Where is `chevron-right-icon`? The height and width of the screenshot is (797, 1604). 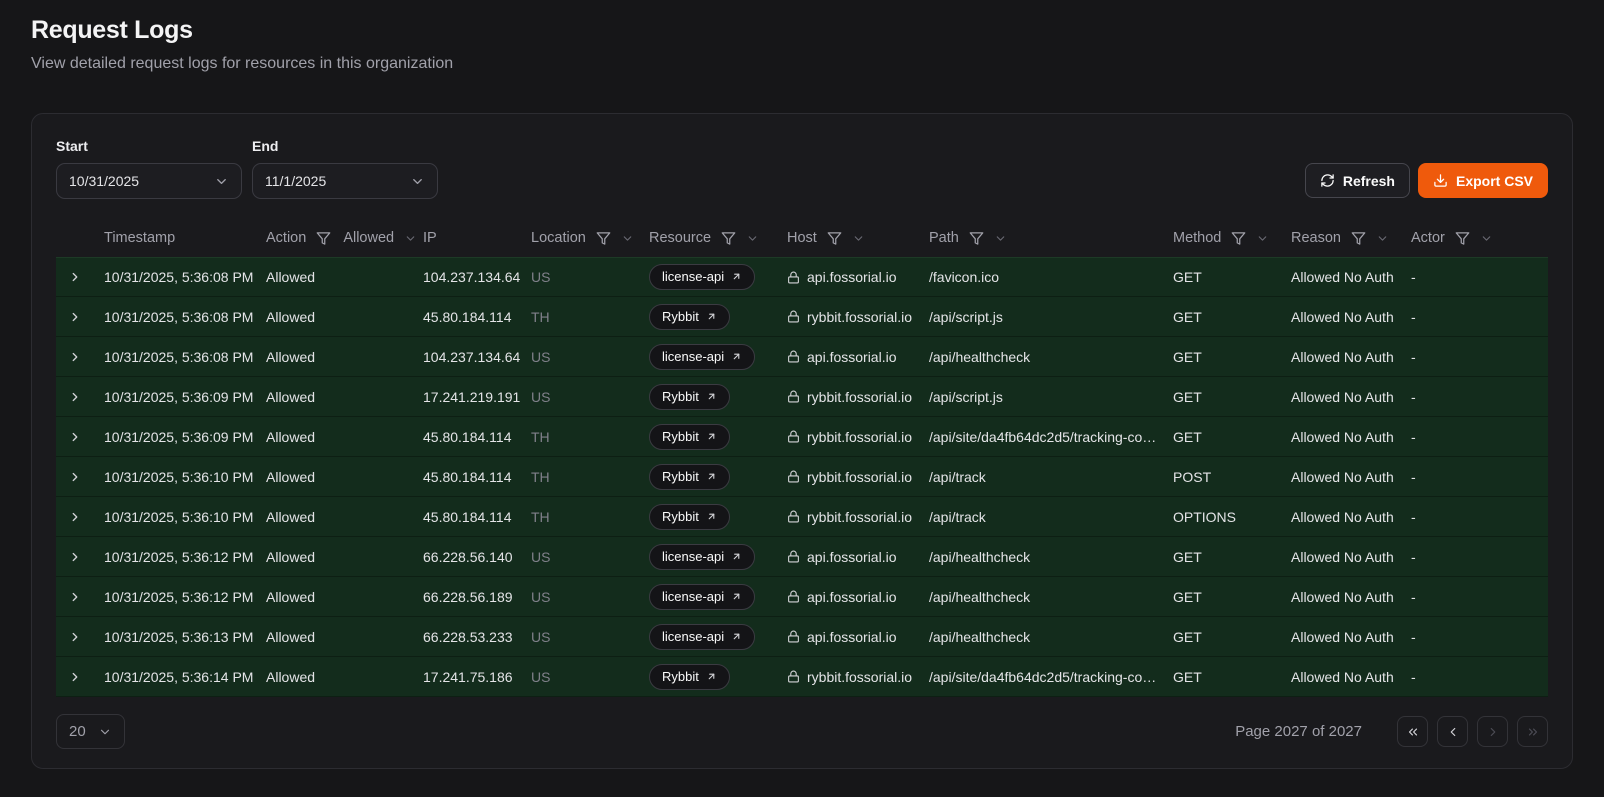 chevron-right-icon is located at coordinates (1493, 732).